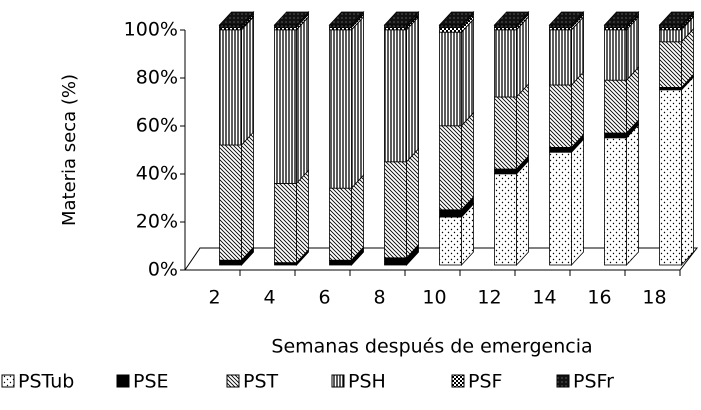 The image size is (701, 410). What do you see at coordinates (324, 298) in the screenshot?
I see `x-tick-label: 6` at bounding box center [324, 298].